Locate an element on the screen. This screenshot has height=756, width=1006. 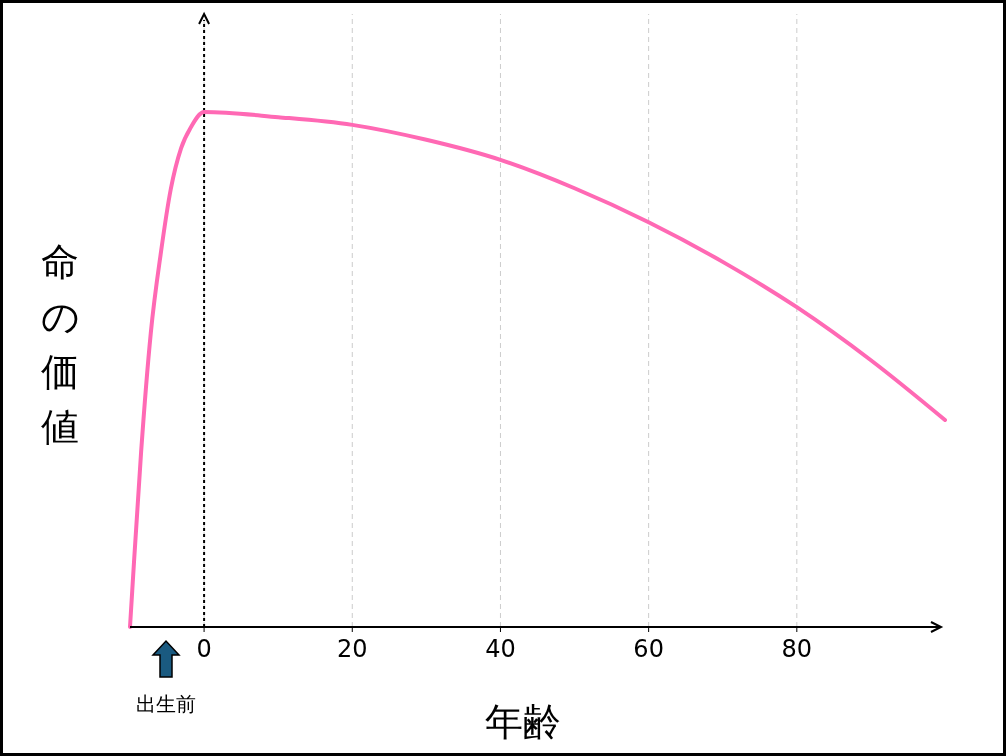
x-tick-label: 20 is located at coordinates (352, 649).